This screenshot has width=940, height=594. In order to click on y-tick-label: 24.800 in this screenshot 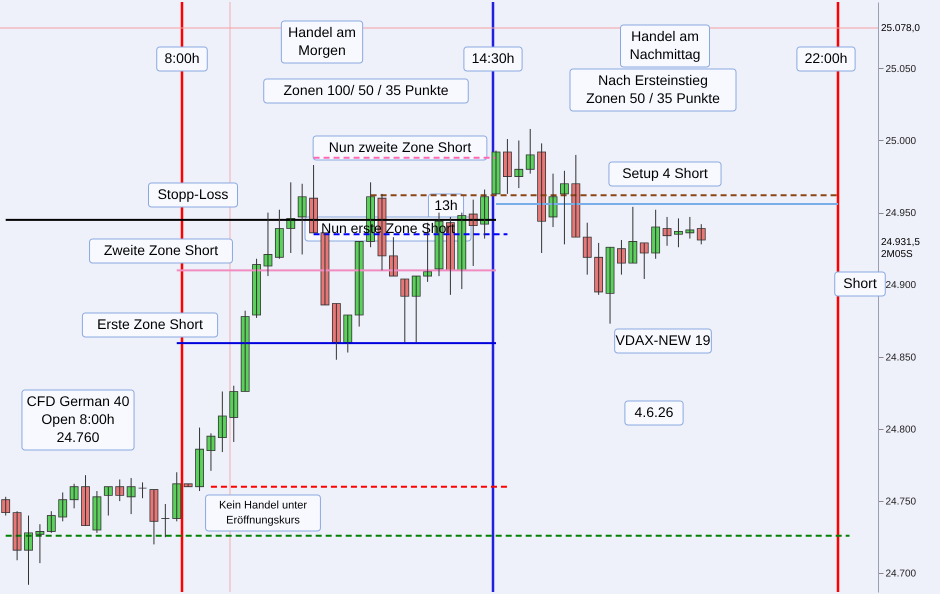, I will do `click(901, 430)`.